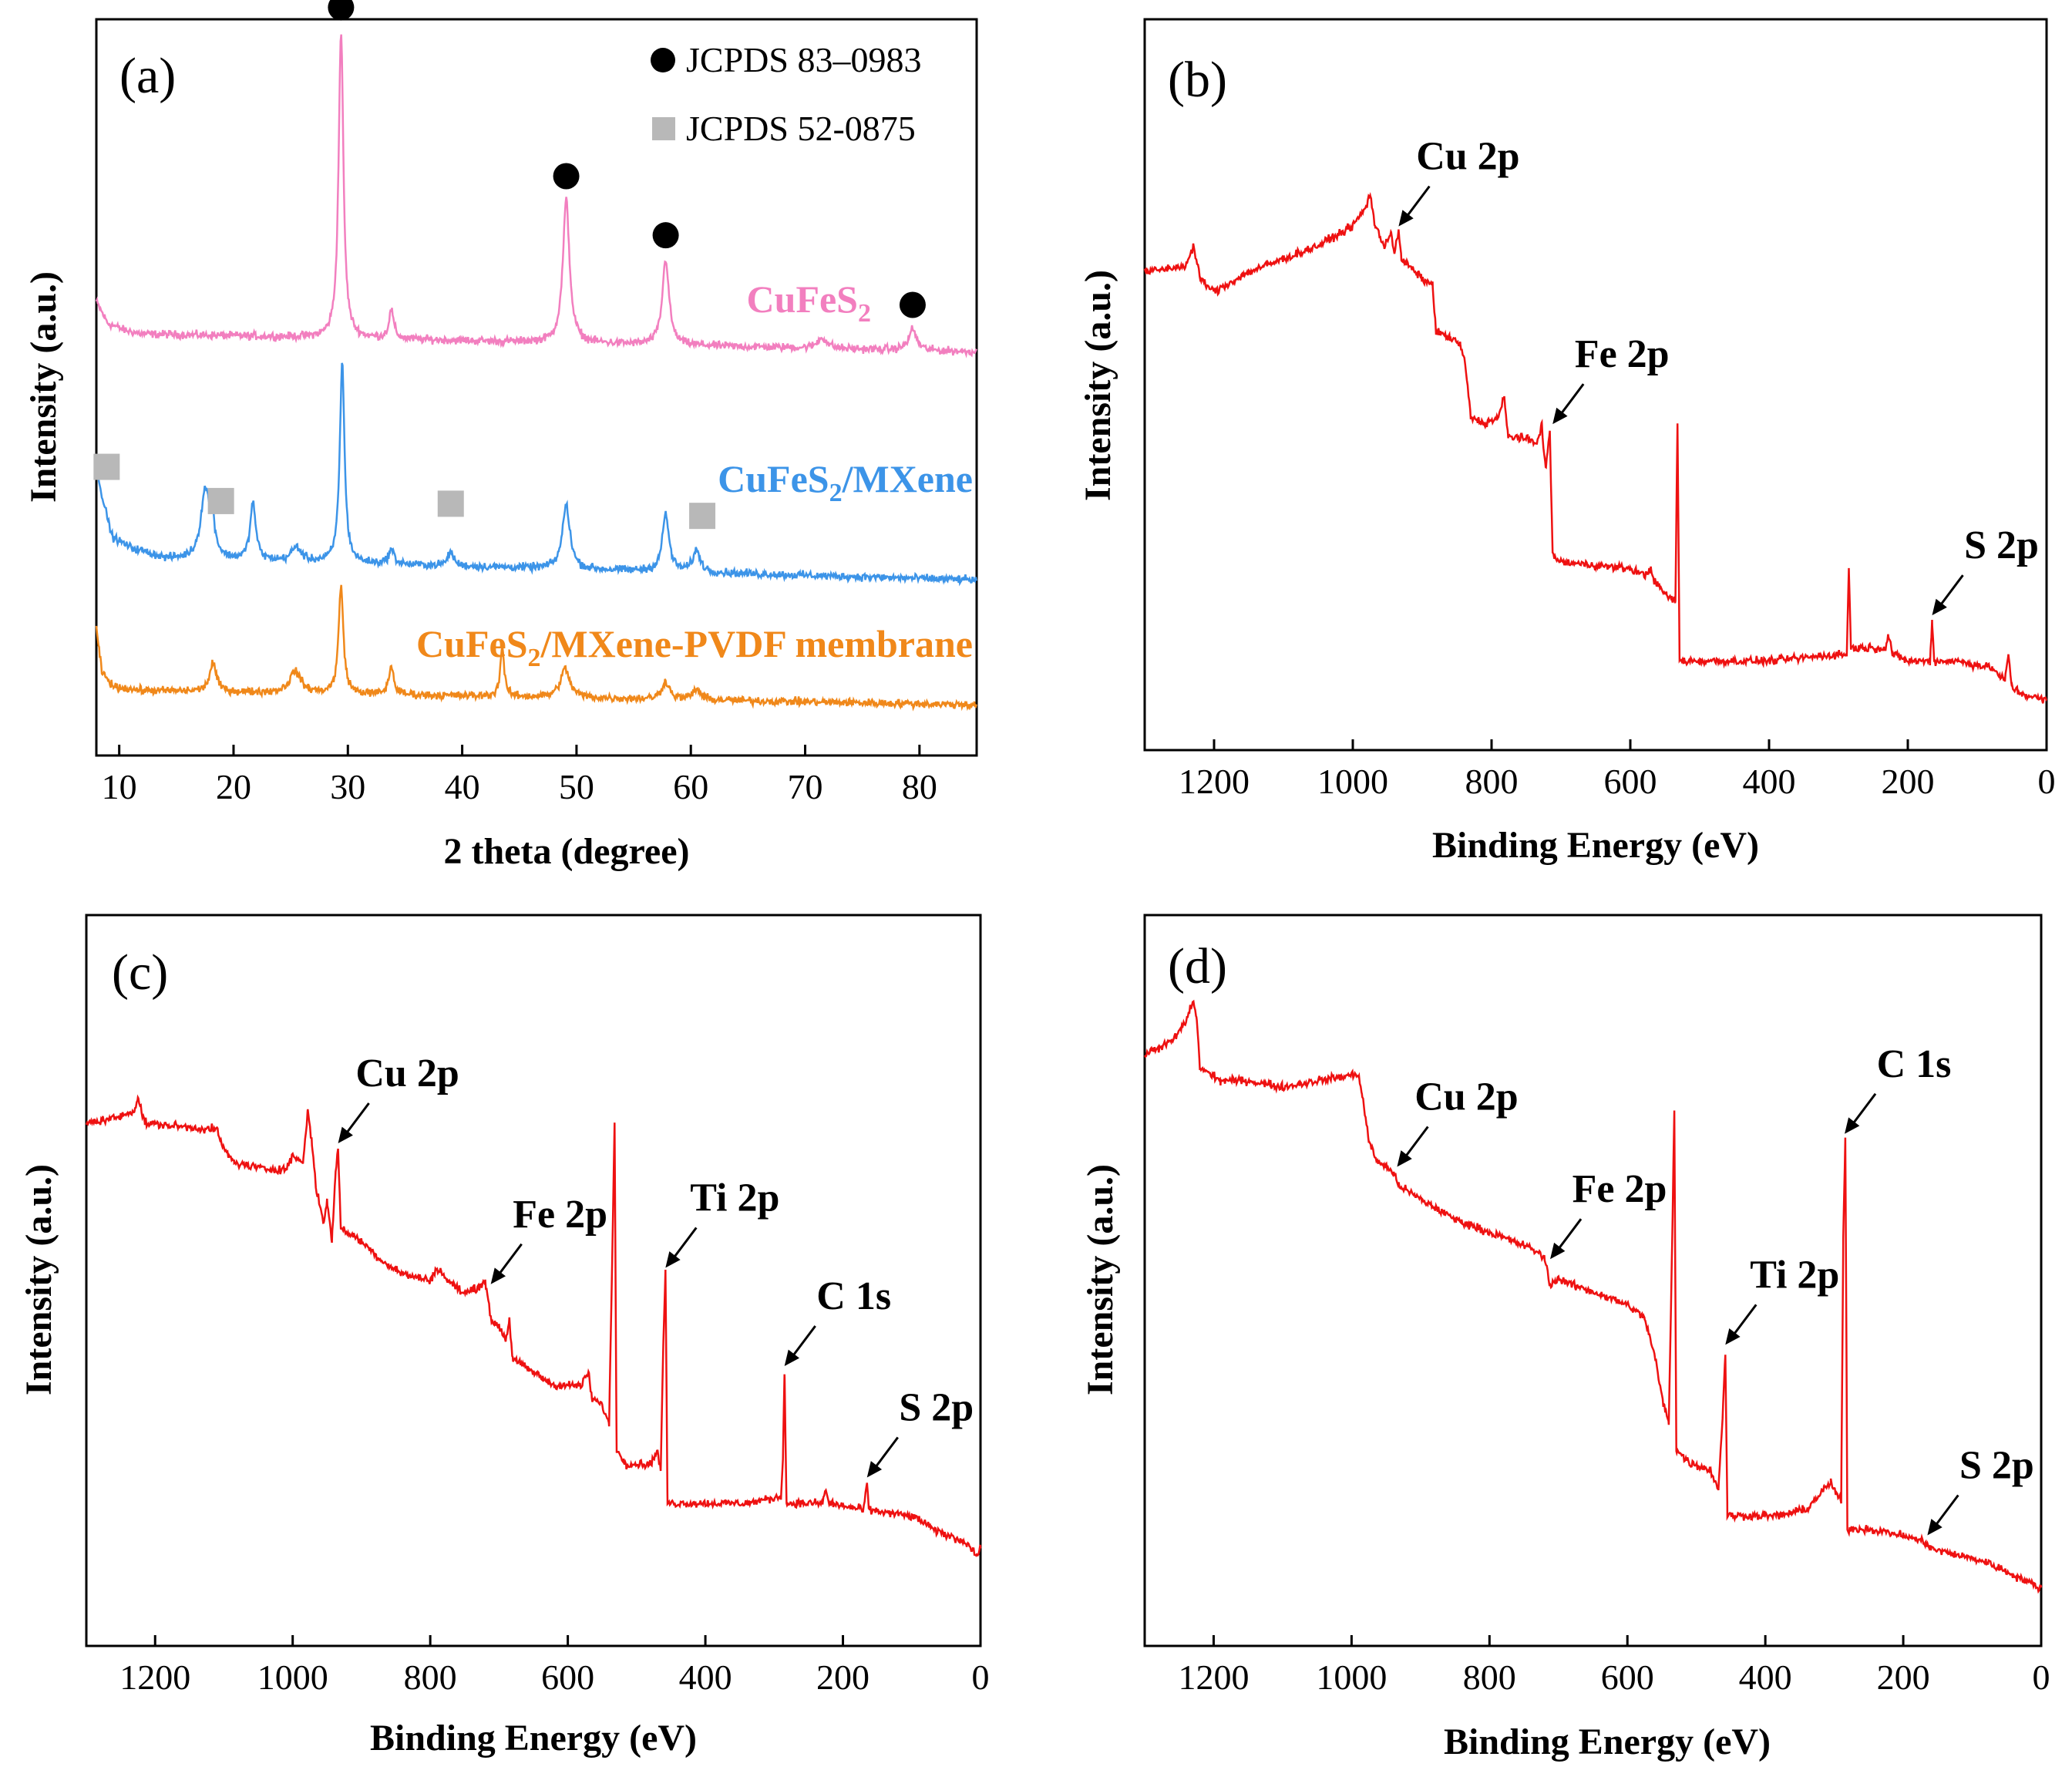 Image resolution: width=2072 pixels, height=1787 pixels. Describe the element at coordinates (907, 479) in the screenshot. I see `series-label-cufes2-mxene-suffix: /MXene` at that location.